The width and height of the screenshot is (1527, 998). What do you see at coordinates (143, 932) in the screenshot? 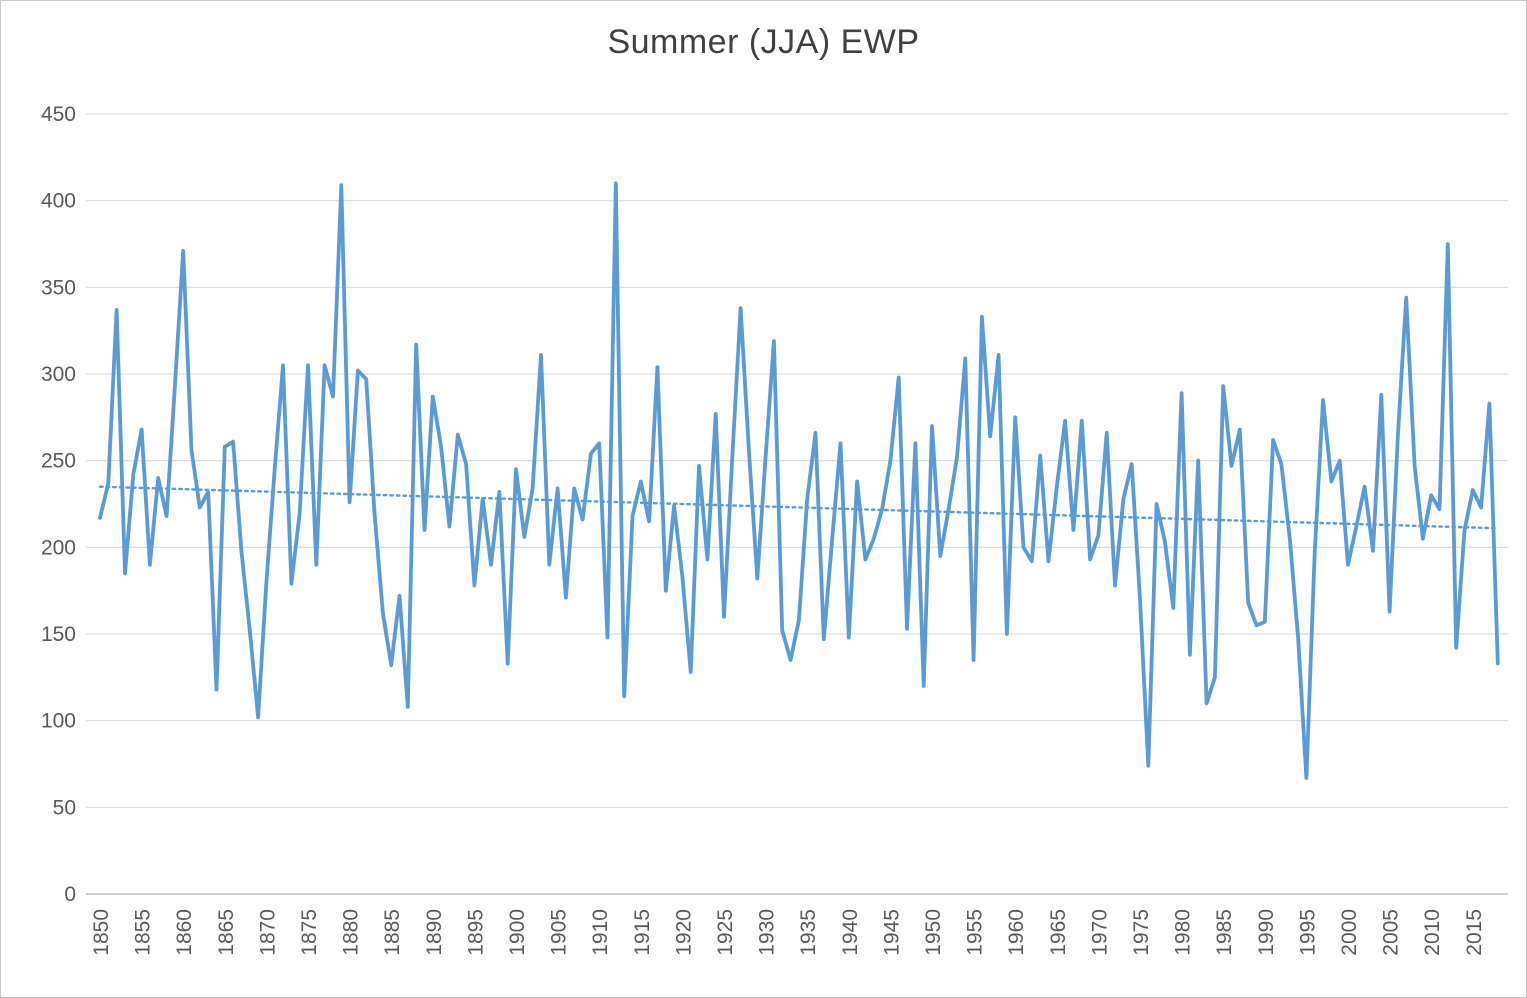
I see `x-axis-tick-label: 1855` at bounding box center [143, 932].